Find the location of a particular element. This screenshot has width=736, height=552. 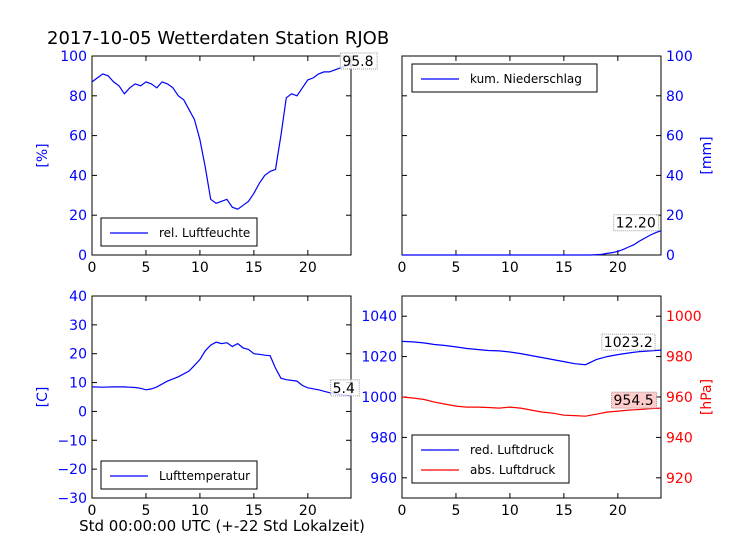

y-tick-label: 920 is located at coordinates (679, 479).